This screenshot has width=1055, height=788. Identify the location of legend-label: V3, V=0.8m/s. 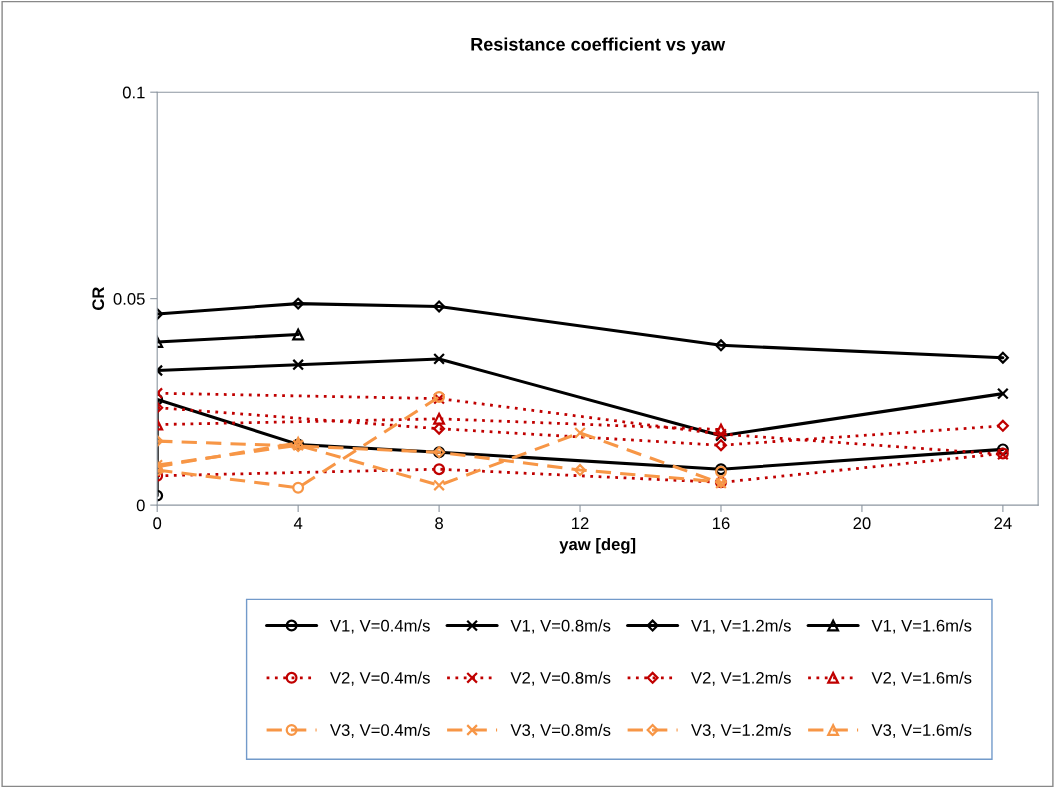
(560, 730).